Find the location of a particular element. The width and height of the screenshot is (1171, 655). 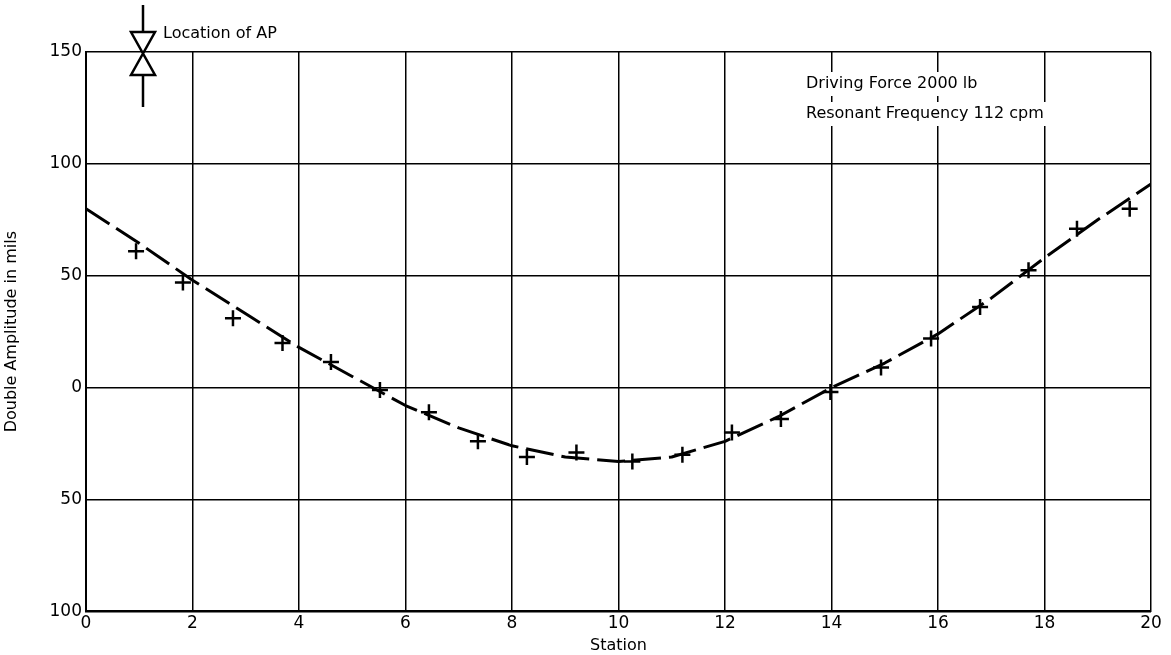

x-tick-label: 4 is located at coordinates (299, 622).